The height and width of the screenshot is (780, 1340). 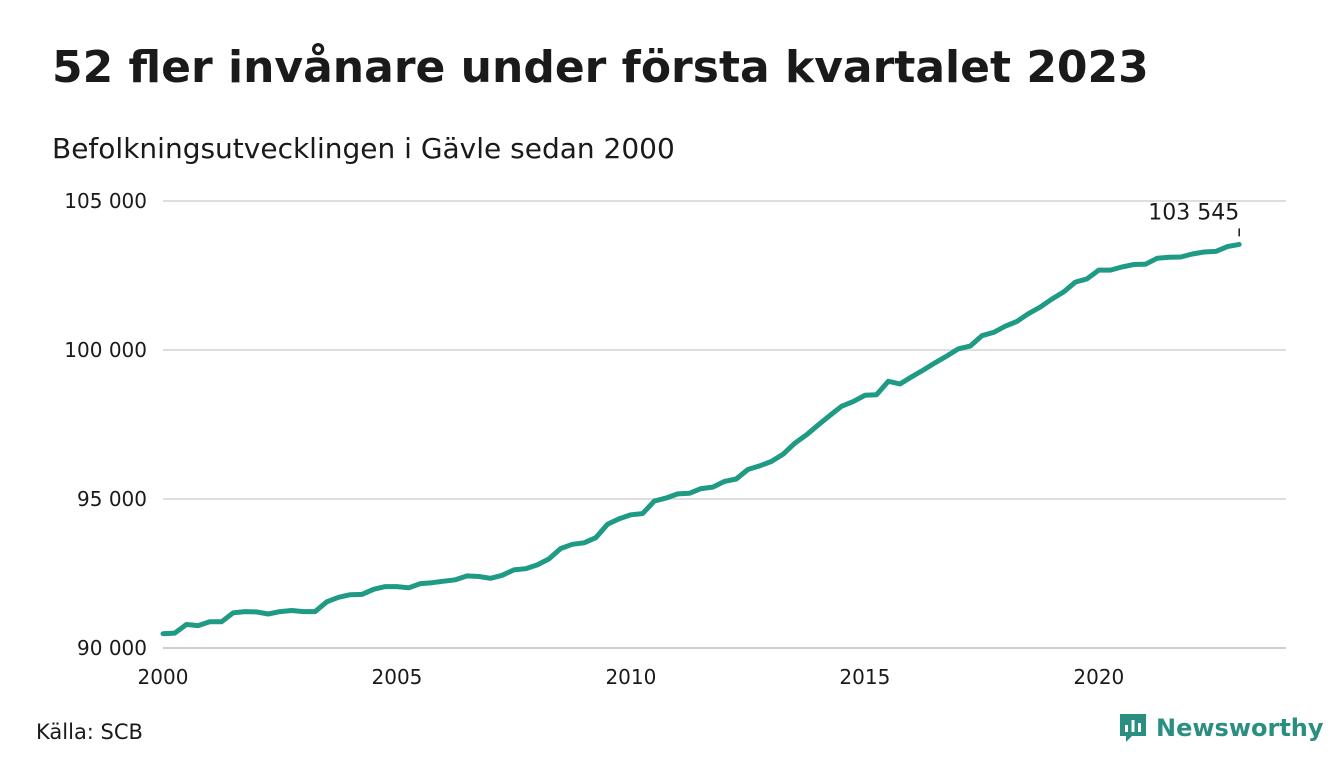 I want to click on y-tick-label: 100 000, so click(x=105, y=350).